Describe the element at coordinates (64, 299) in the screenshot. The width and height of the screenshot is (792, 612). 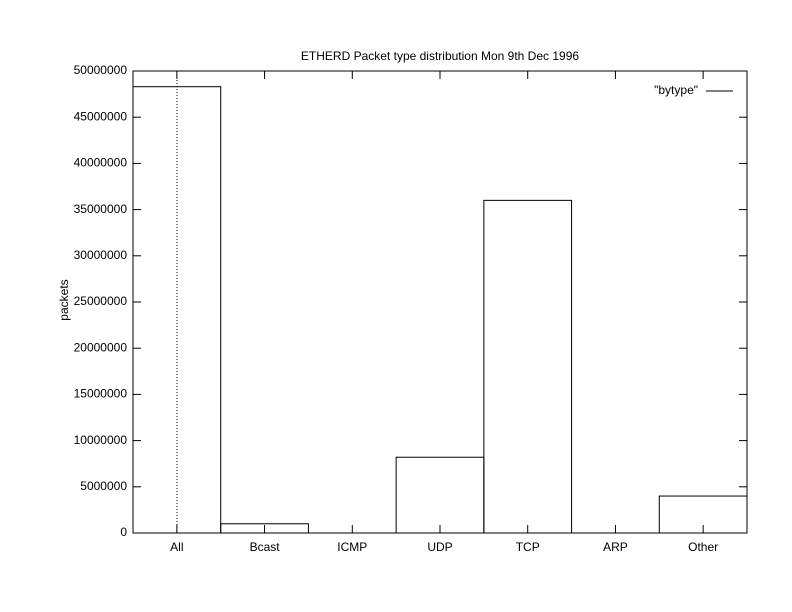
I see `y-axis-label: packets` at that location.